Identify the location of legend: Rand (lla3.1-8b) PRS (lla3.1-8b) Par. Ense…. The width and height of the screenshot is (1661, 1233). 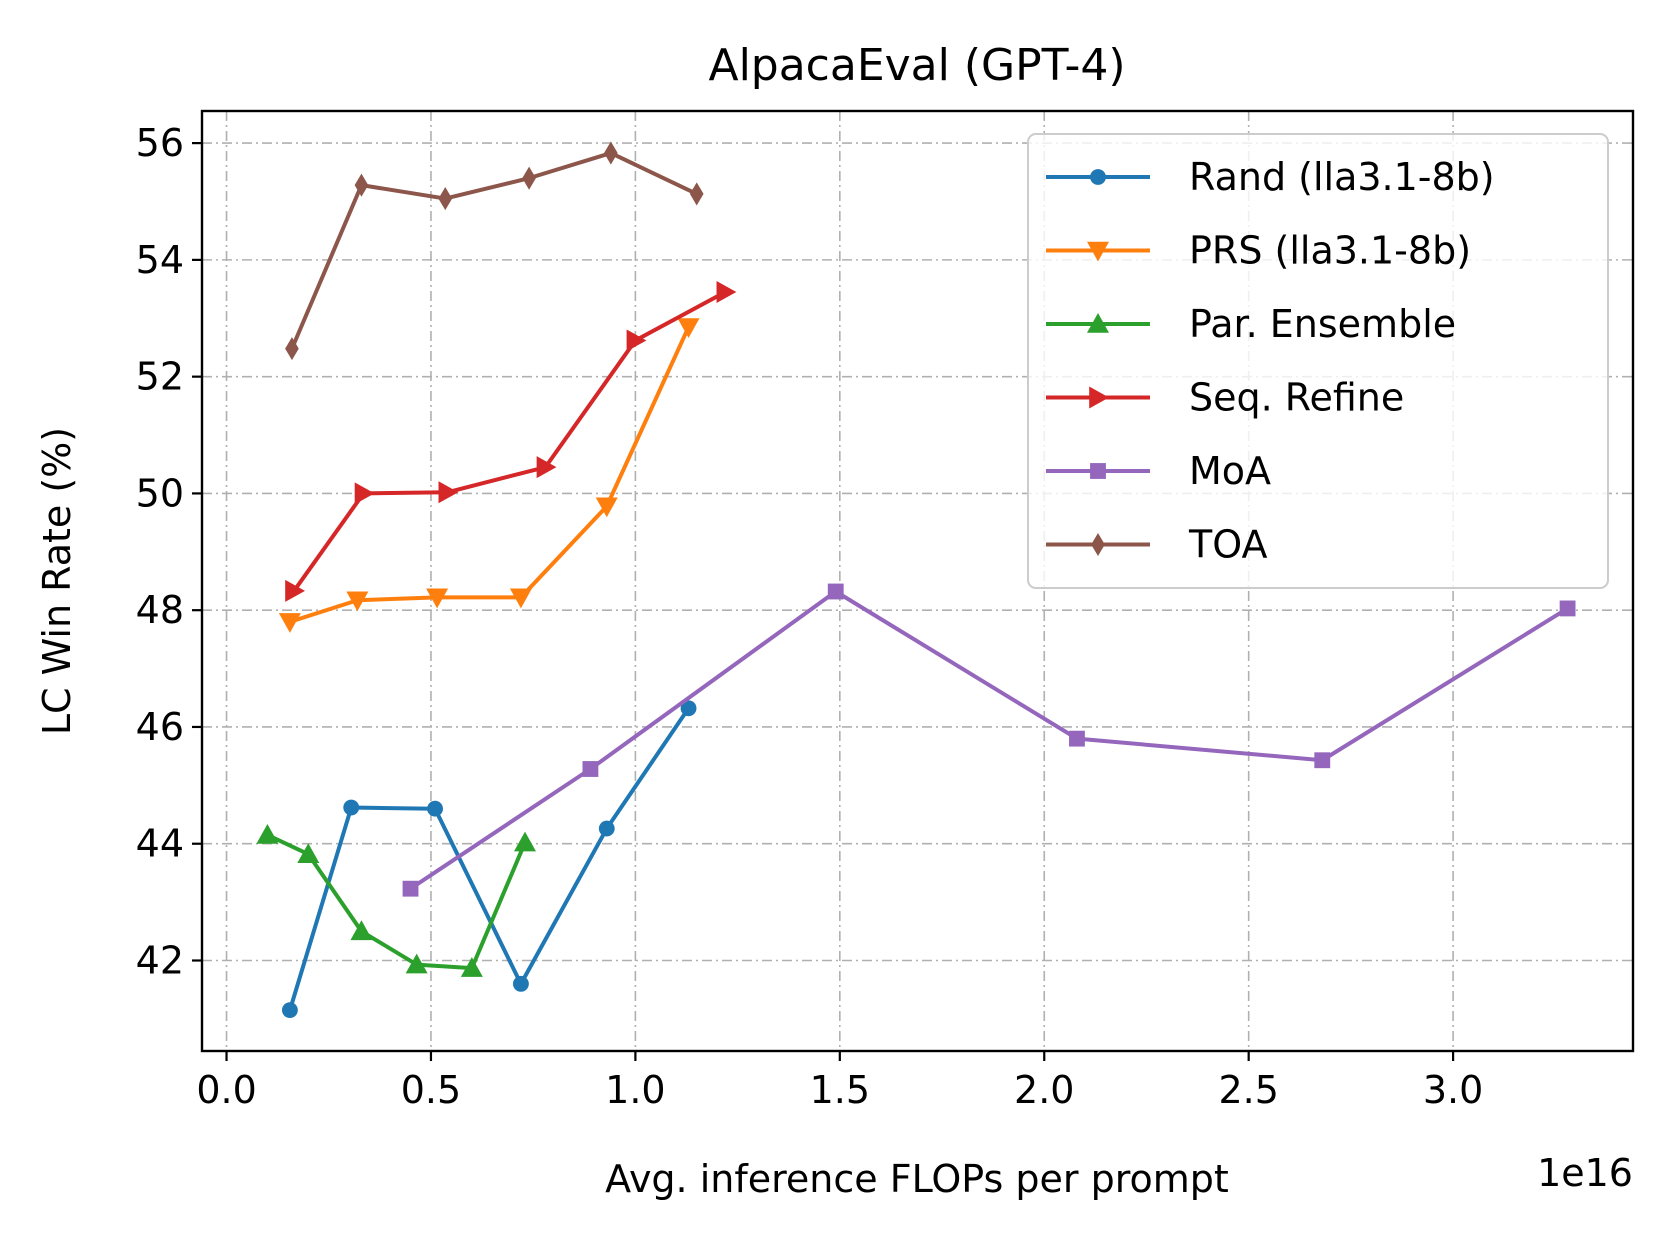
(1318, 361).